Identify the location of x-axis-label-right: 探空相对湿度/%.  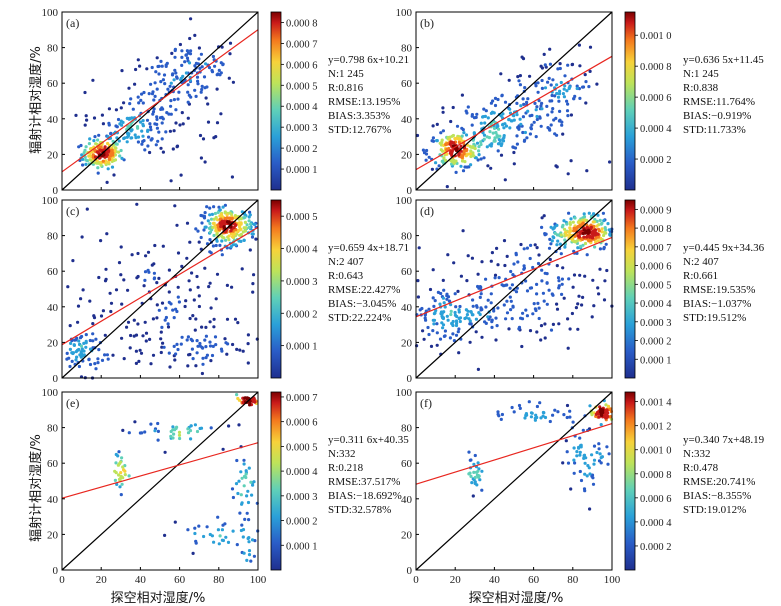
(516, 598).